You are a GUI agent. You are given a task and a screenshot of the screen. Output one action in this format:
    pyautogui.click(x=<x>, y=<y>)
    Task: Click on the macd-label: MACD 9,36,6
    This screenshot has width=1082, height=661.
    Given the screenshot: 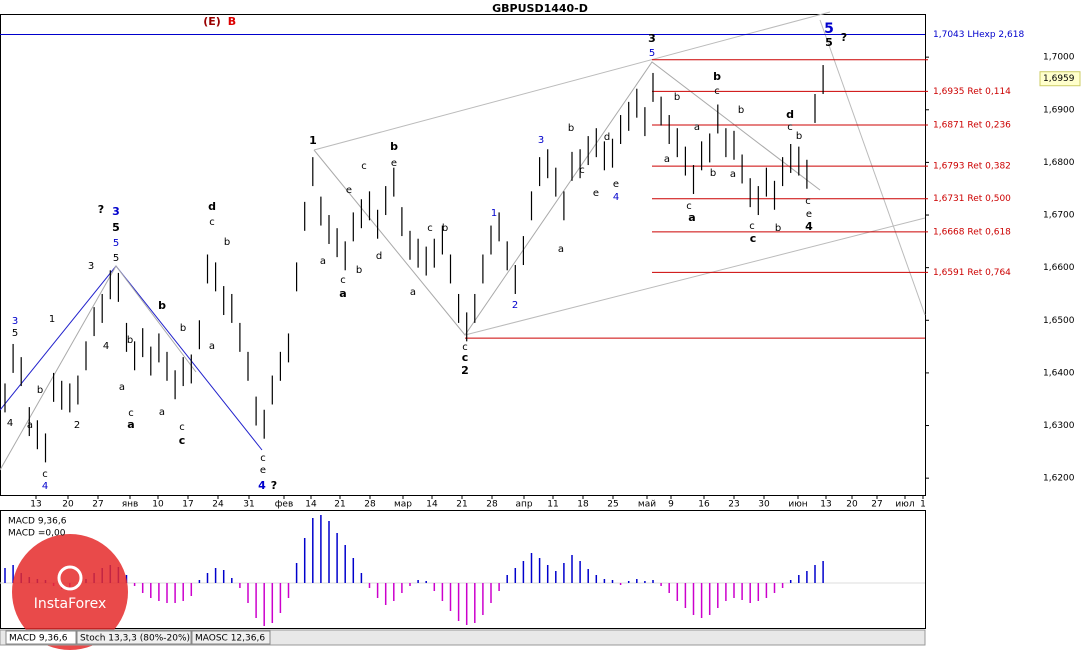 What is the action you would take?
    pyautogui.click(x=37, y=522)
    